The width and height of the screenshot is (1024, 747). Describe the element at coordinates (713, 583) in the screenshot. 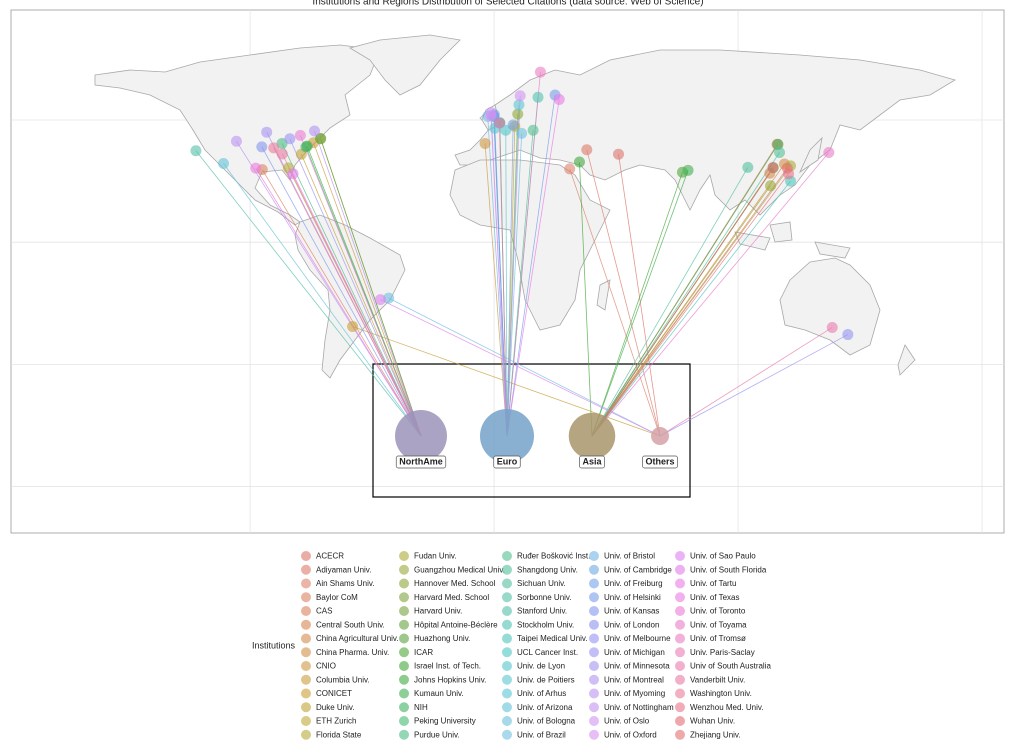

I see `legend-label: Univ. of Tartu` at that location.